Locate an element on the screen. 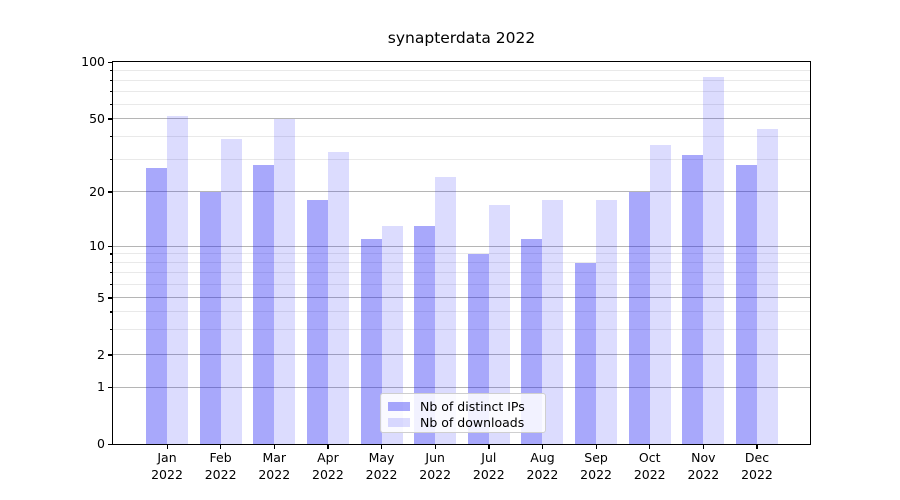  x-tick-label-apr: Apr 2022 is located at coordinates (328, 466).